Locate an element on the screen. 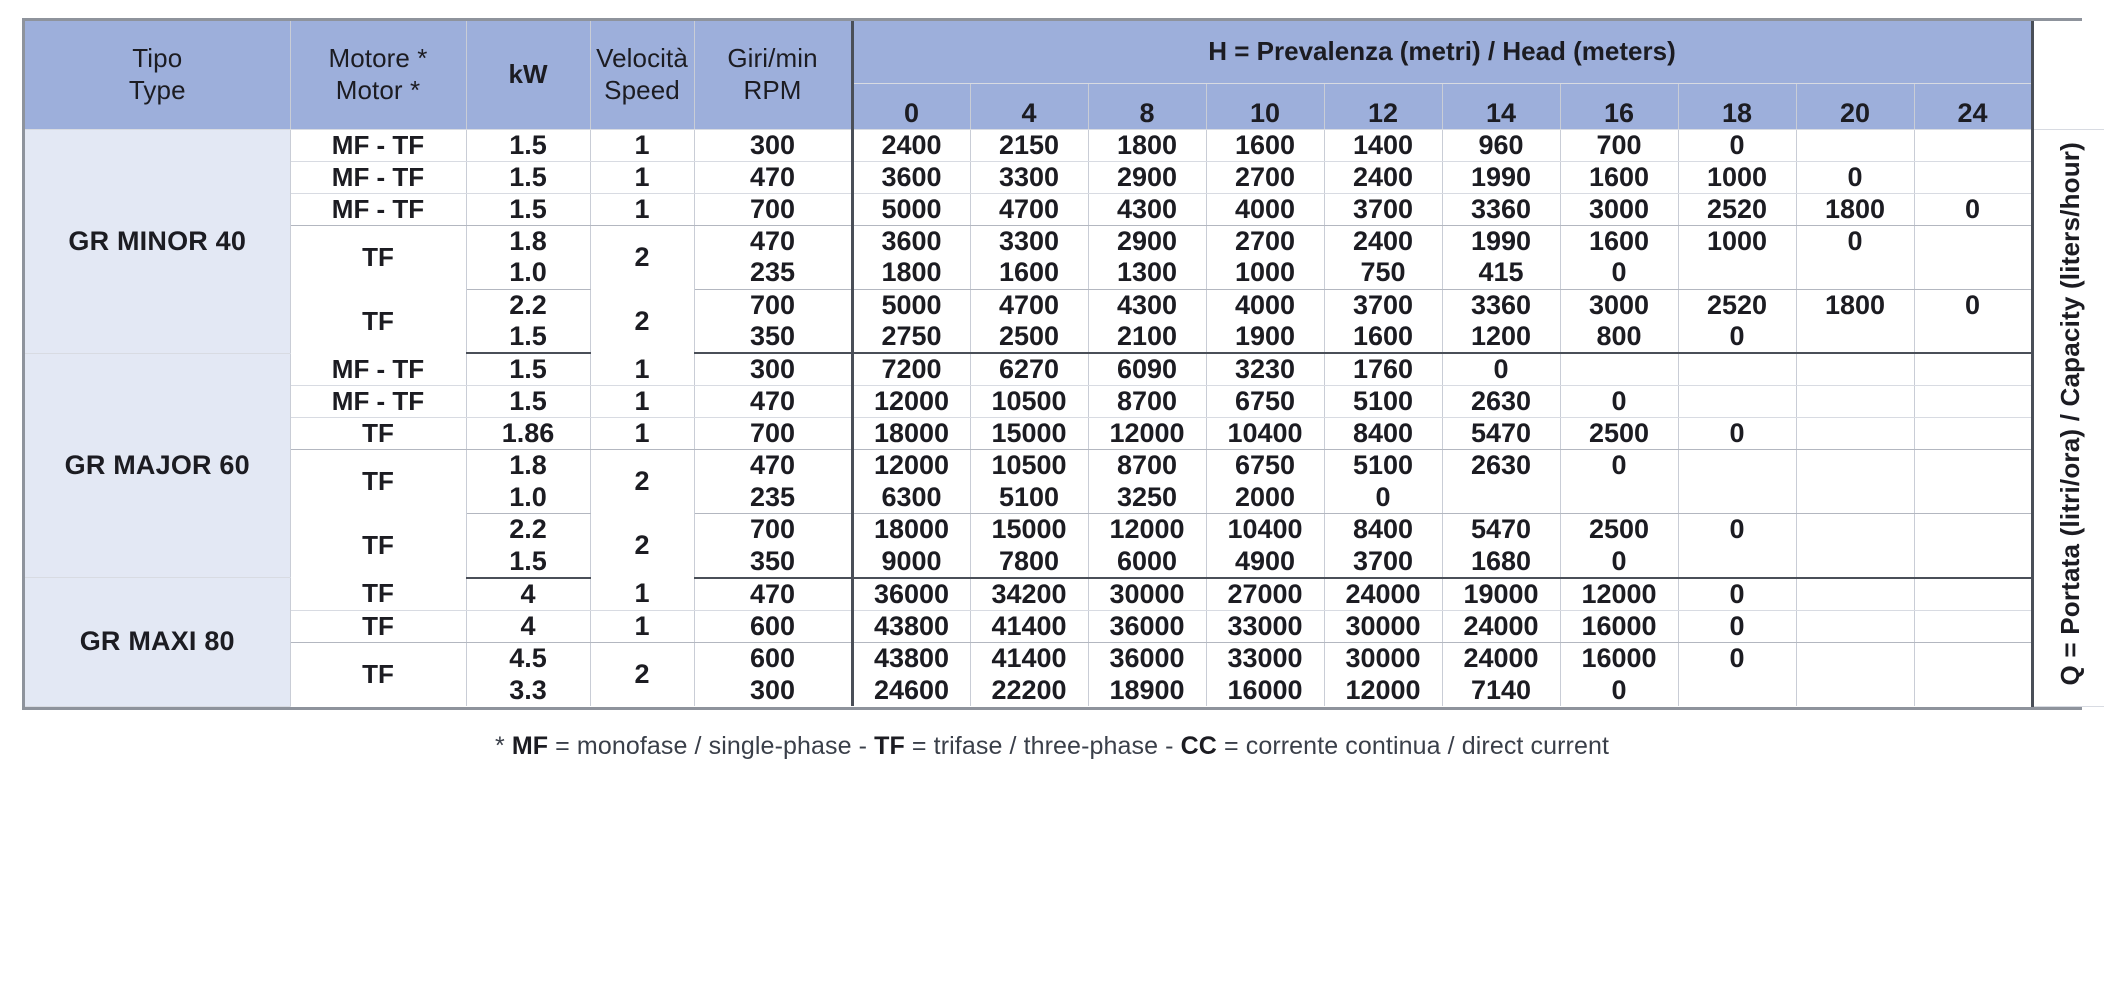 The width and height of the screenshot is (2104, 1000). flow-cell: 3300 is located at coordinates (1029, 177).